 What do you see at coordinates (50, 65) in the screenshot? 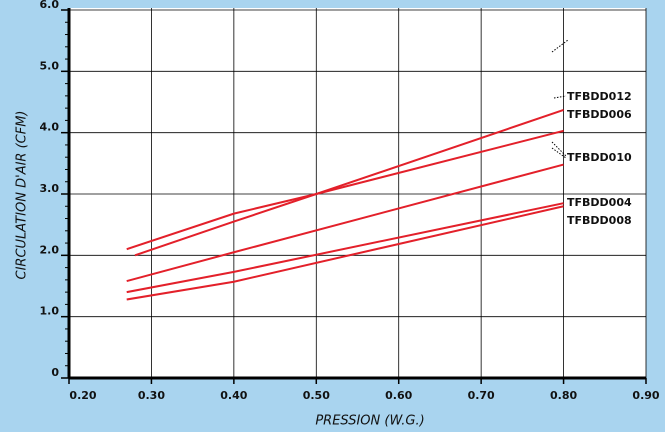
I see `y-tick-label: 5.0` at bounding box center [50, 65].